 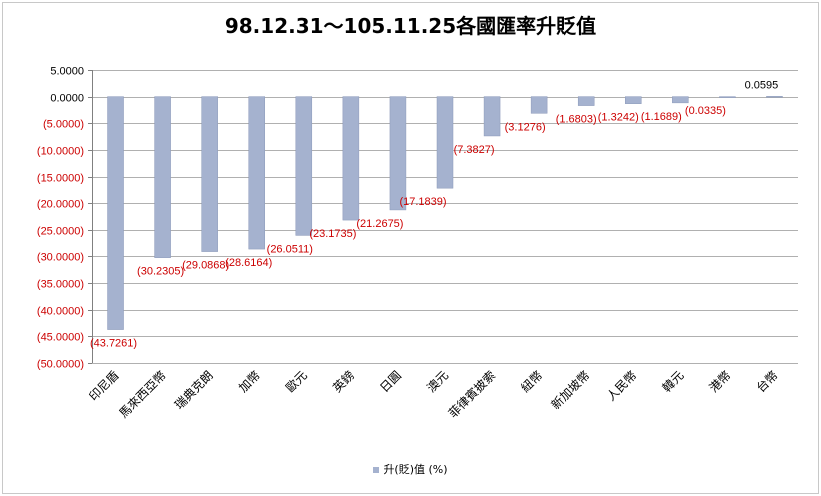 I want to click on data-label: (30.2305), so click(x=160, y=272).